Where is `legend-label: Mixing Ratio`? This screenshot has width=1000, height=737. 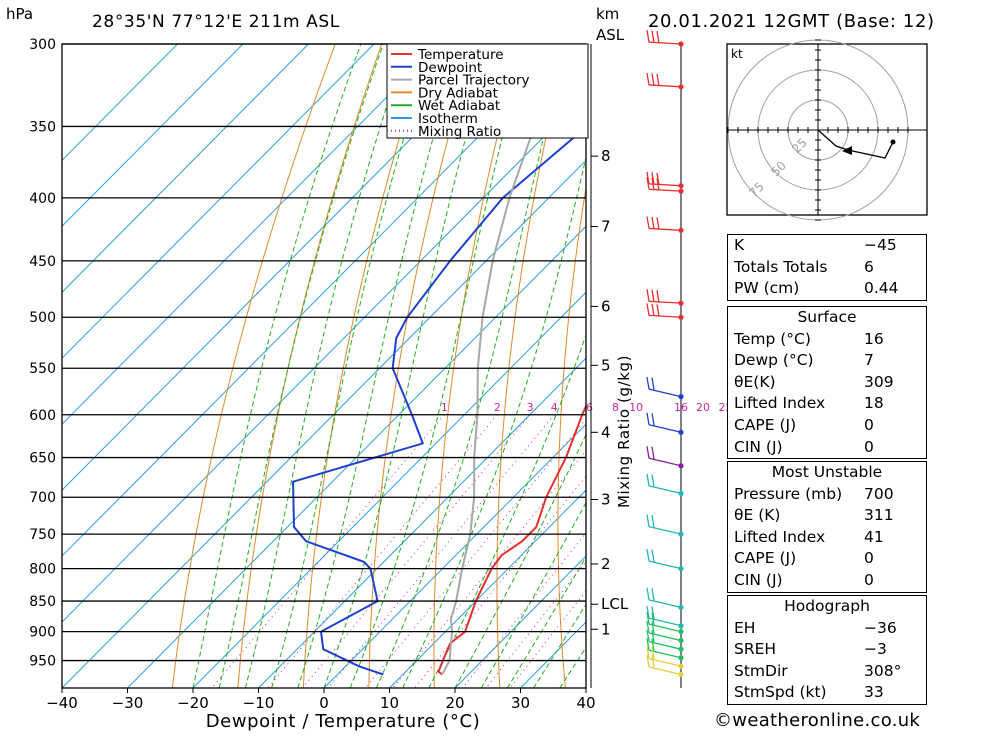 legend-label: Mixing Ratio is located at coordinates (459, 132).